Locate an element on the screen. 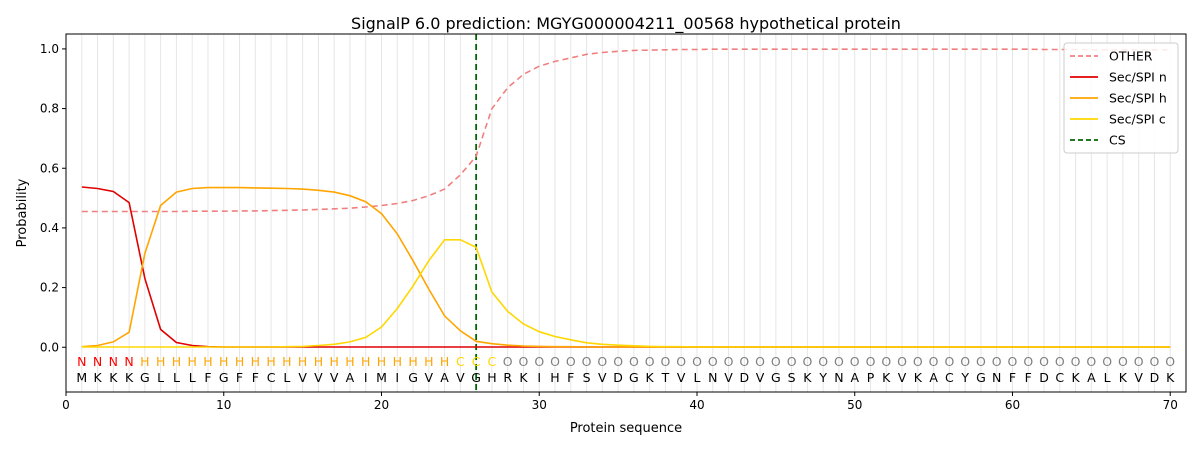 This screenshot has height=450, width=1200. x-tick-label: 10 is located at coordinates (223, 405).